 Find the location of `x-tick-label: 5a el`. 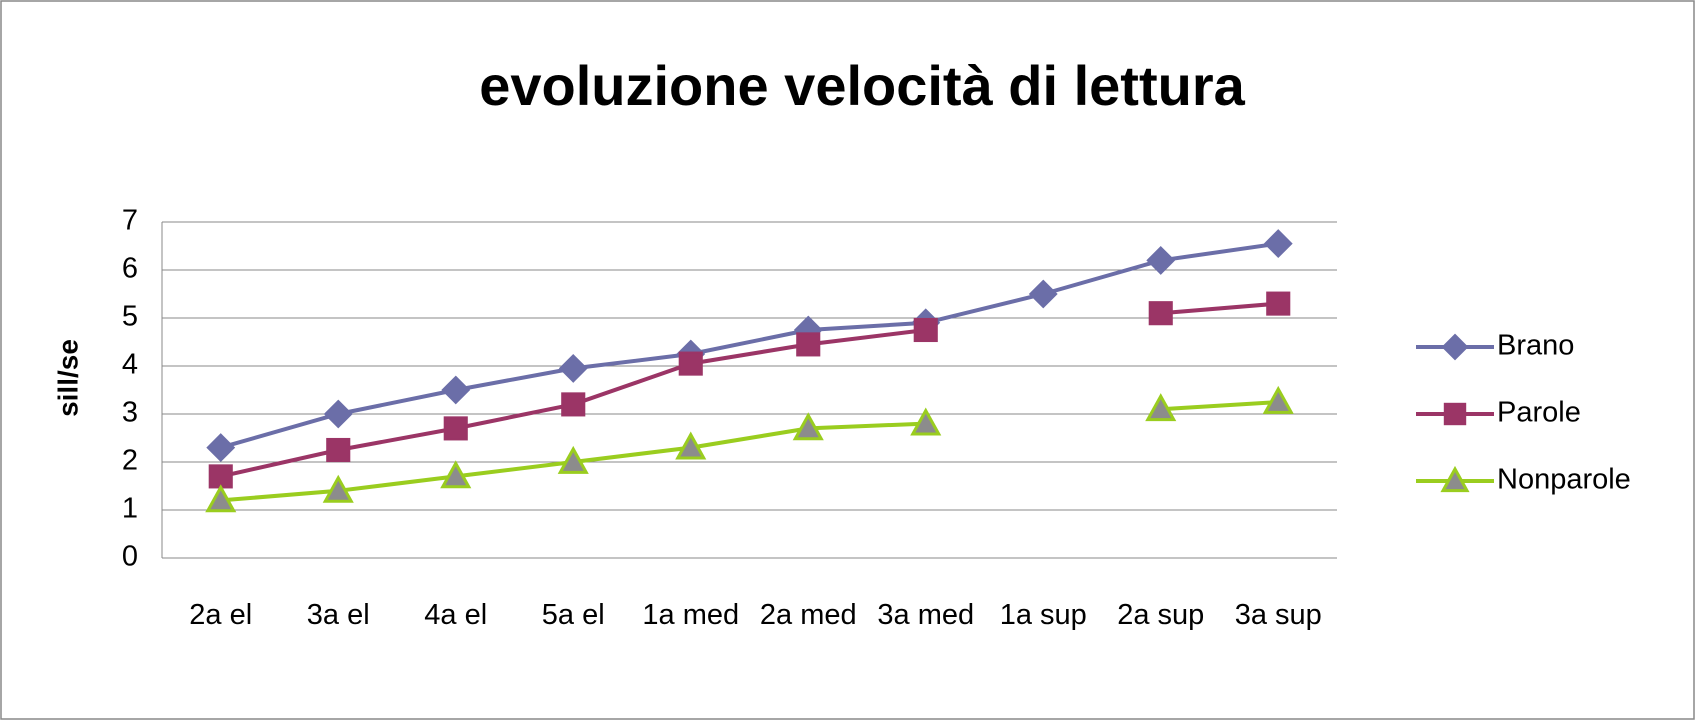

x-tick-label: 5a el is located at coordinates (573, 615).